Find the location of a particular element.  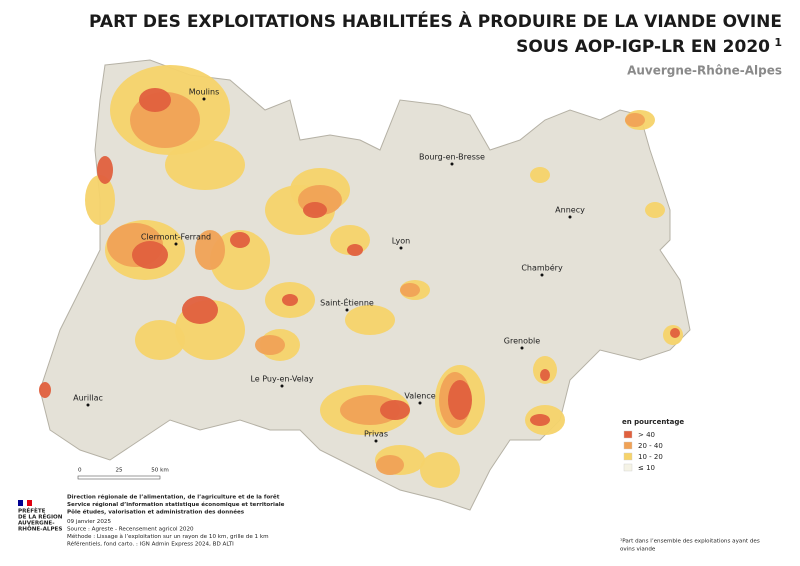

footnote: ovins viande is located at coordinates (638, 550).